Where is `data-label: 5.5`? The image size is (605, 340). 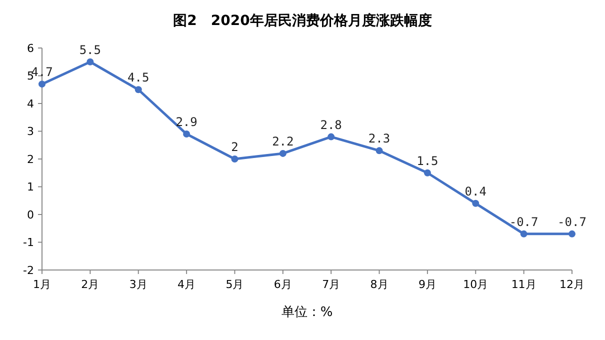 data-label: 5.5 is located at coordinates (90, 49).